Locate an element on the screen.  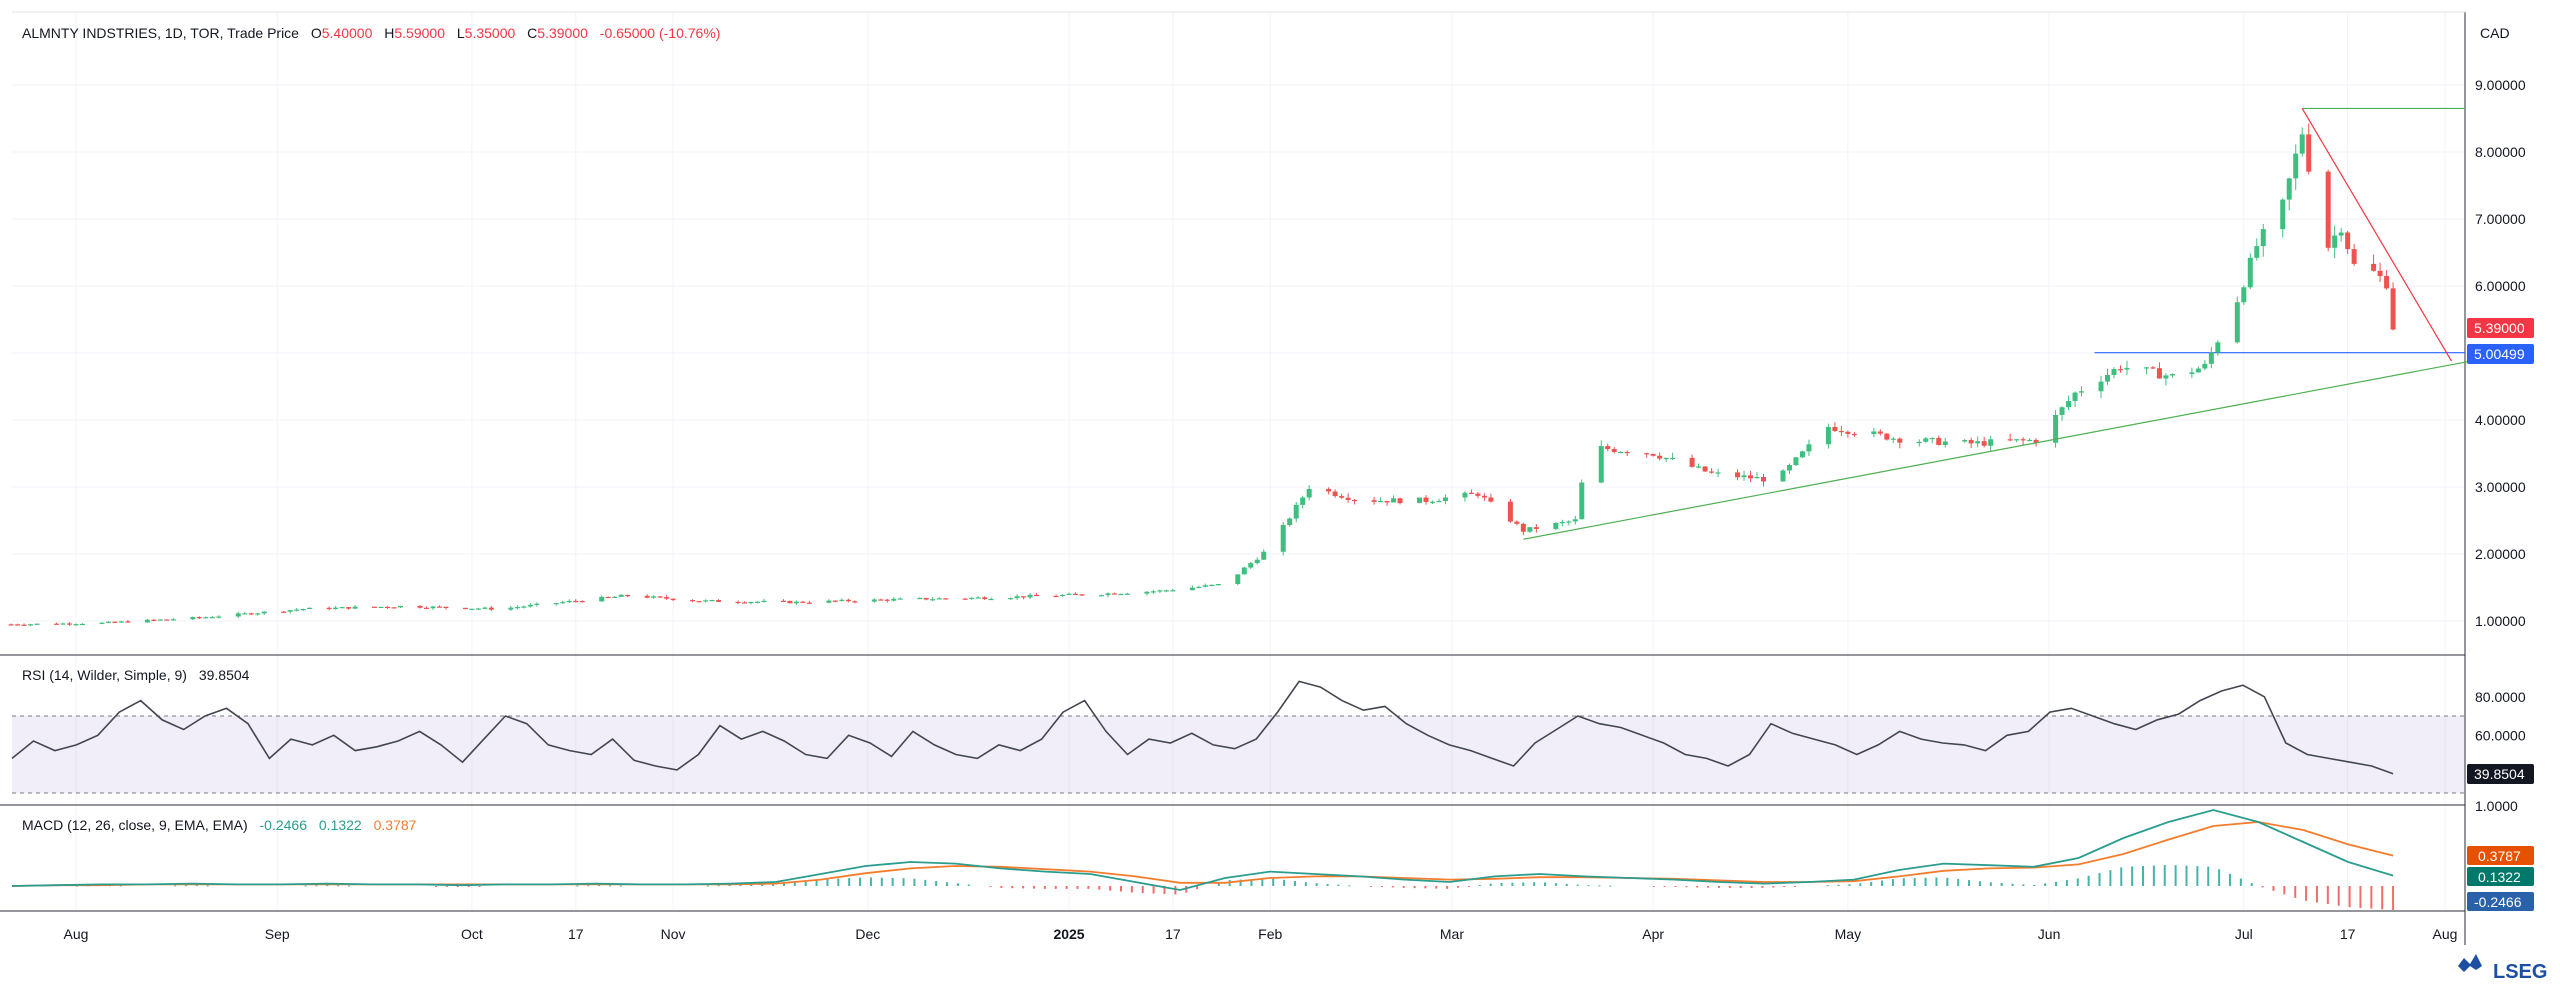
macd-line is located at coordinates (1202, 850).